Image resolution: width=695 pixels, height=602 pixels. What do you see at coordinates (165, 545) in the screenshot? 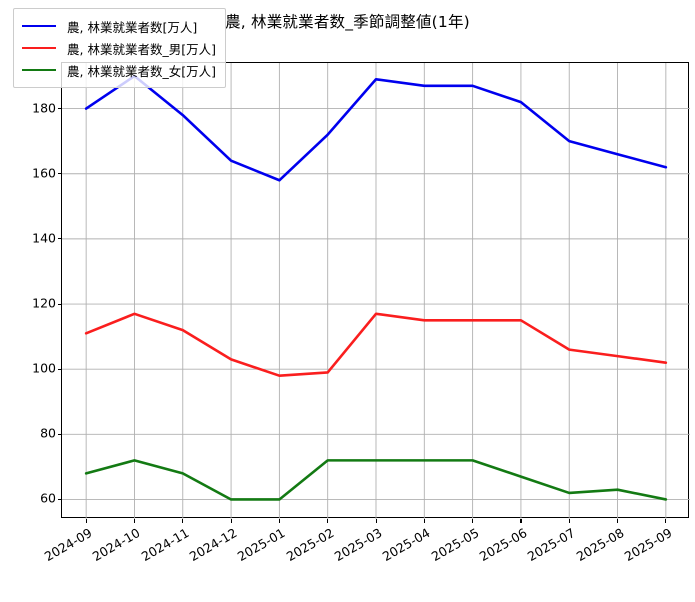
I see `x-tick-label: 2024-11` at bounding box center [165, 545].